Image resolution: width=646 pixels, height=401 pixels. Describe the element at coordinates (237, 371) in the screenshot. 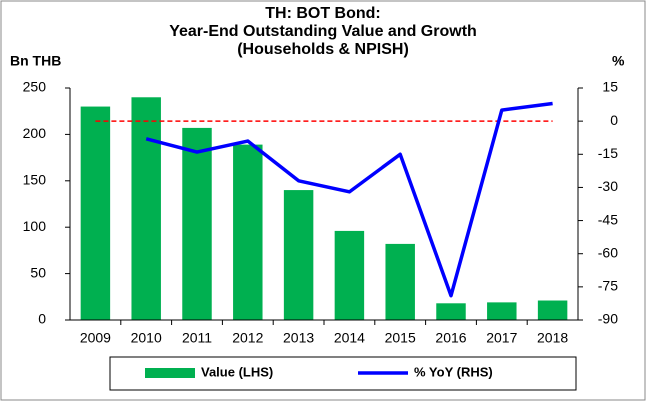

I see `legend-label: Value (LHS)` at that location.